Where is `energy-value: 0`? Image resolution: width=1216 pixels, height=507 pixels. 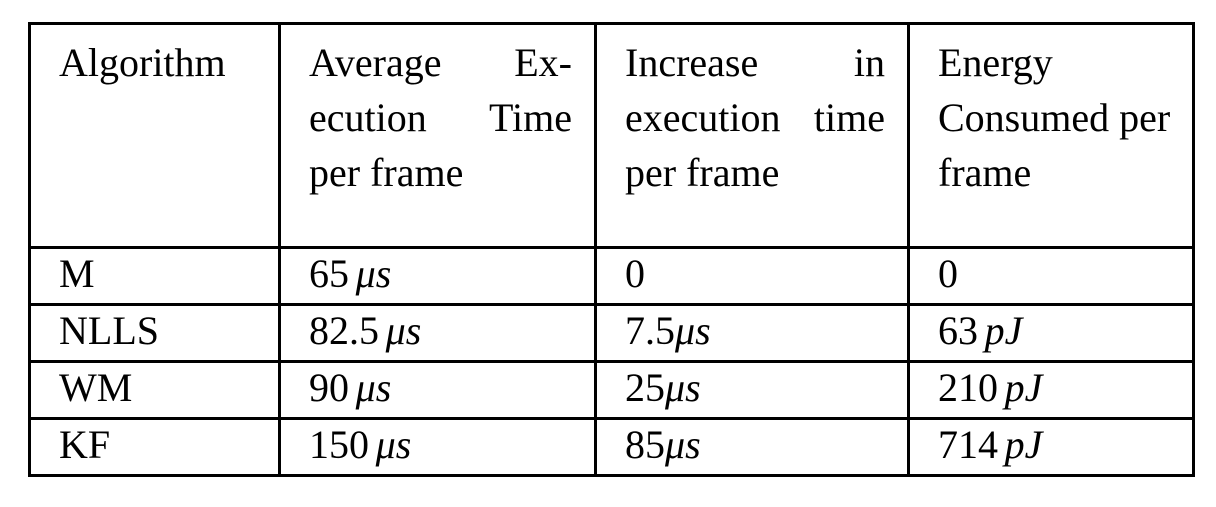
energy-value: 0 is located at coordinates (948, 273).